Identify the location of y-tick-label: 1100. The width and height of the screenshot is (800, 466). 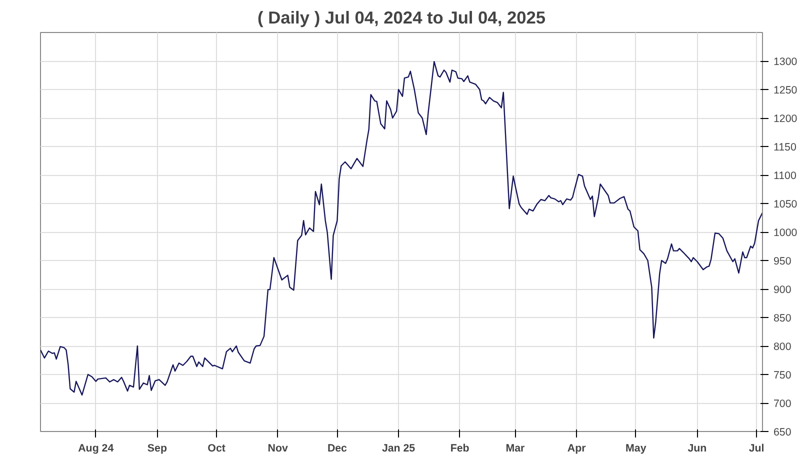
(785, 176).